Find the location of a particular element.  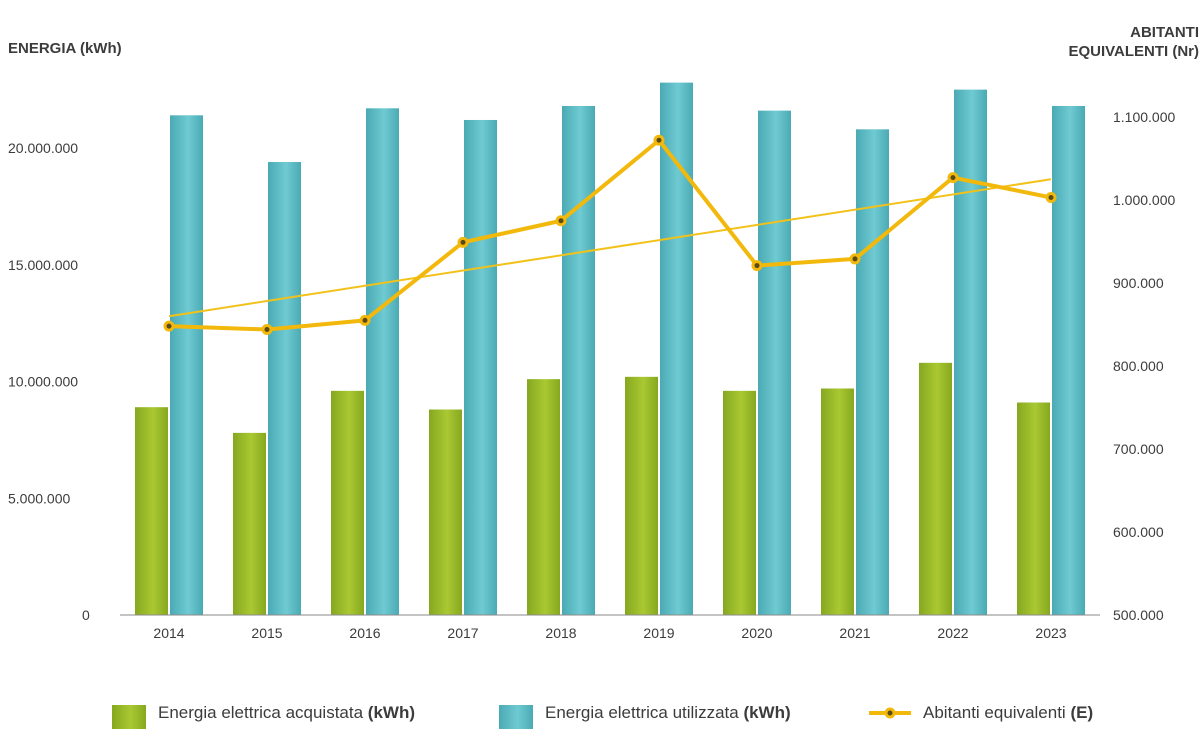

right-tick-label: 1.100.000 is located at coordinates (1144, 117).